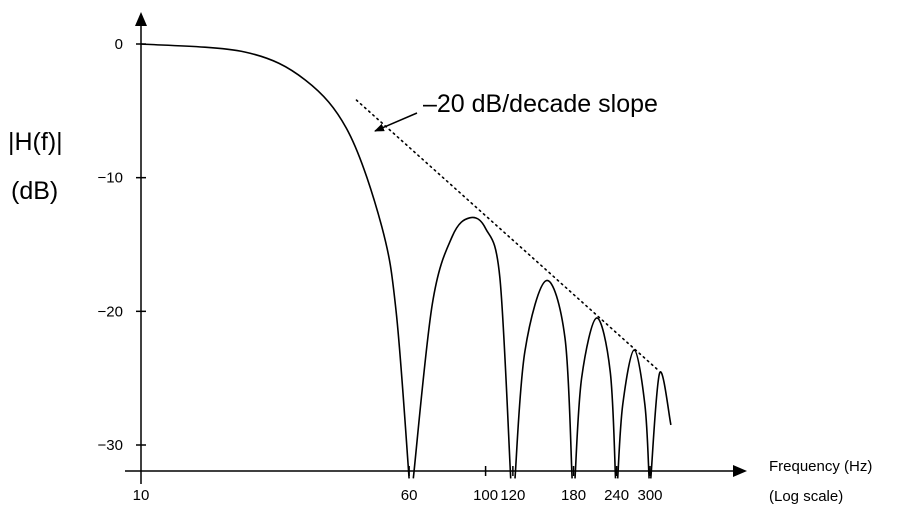 This screenshot has height=514, width=903. What do you see at coordinates (110, 178) in the screenshot?
I see `y-tick-label: −10` at bounding box center [110, 178].